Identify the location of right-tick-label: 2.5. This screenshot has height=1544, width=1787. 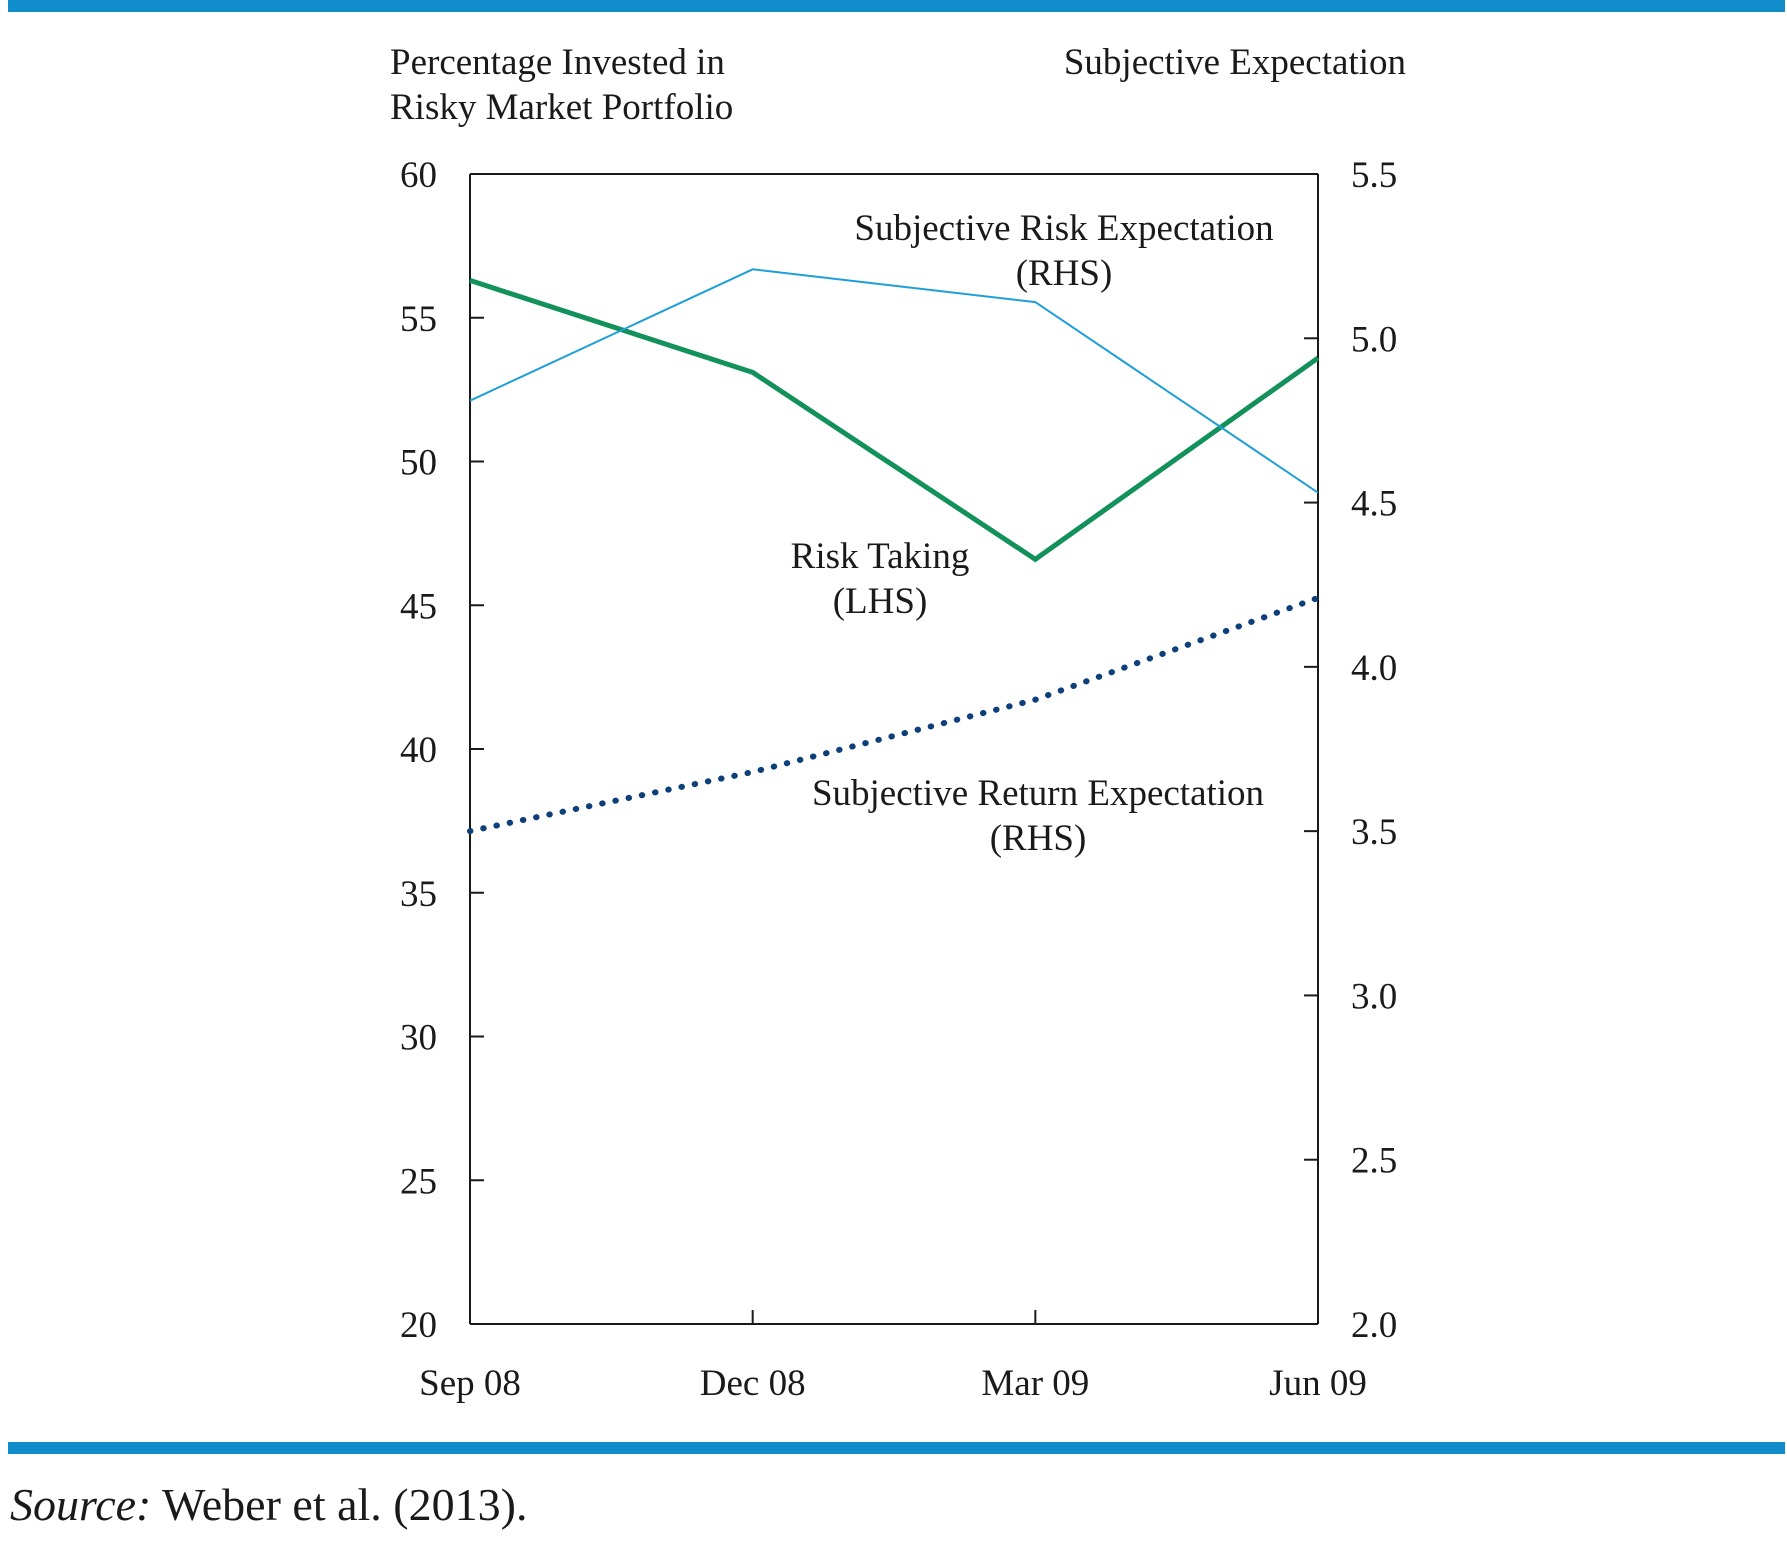
(1374, 1161).